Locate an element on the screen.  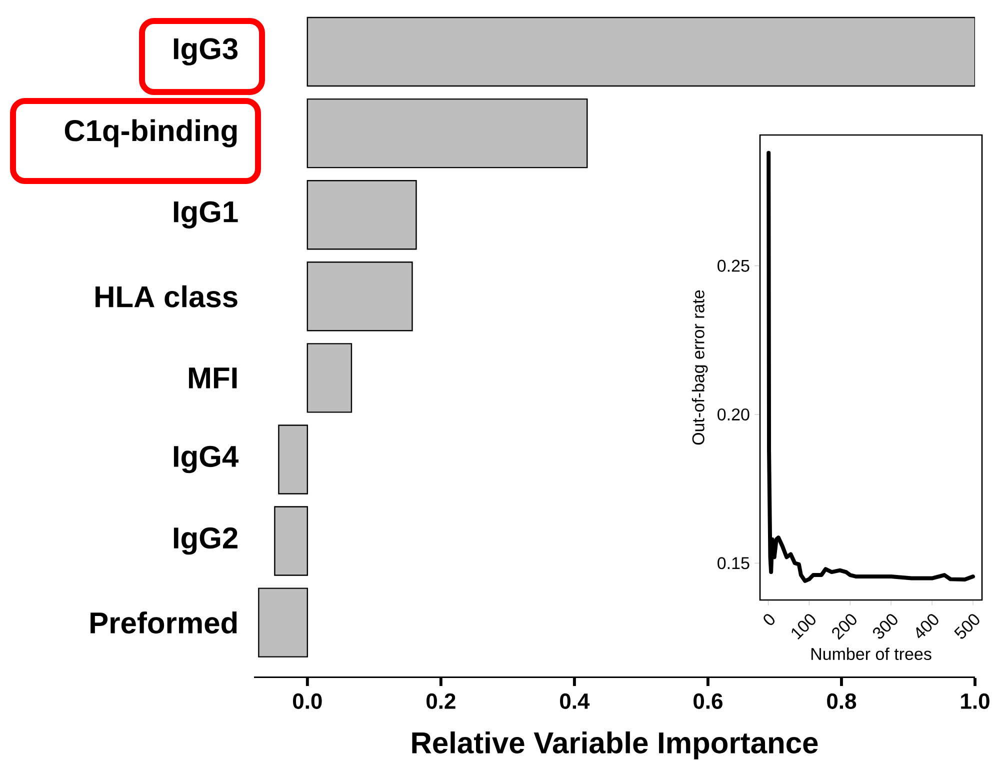
x-tick-label: 0.2 is located at coordinates (441, 701).